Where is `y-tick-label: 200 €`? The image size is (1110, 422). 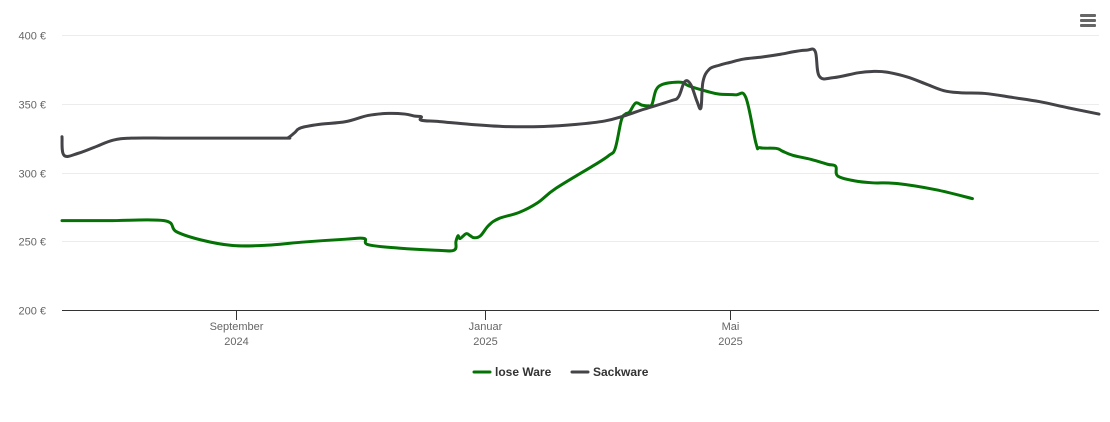
y-tick-label: 200 € is located at coordinates (32, 312).